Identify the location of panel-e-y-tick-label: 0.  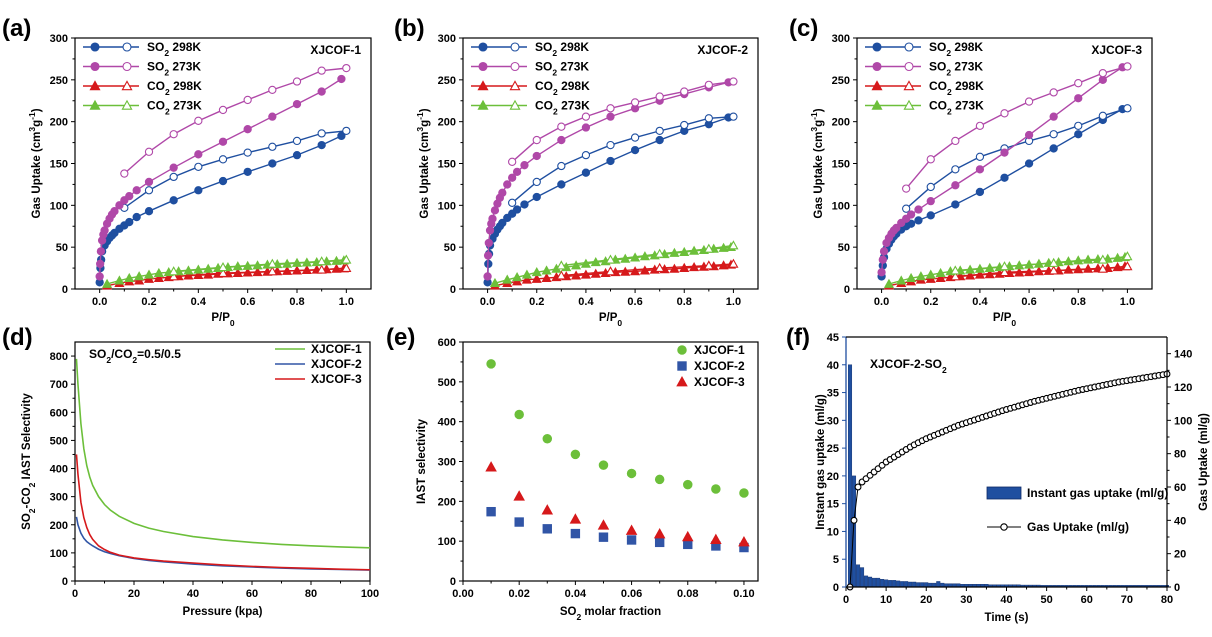
(453, 582).